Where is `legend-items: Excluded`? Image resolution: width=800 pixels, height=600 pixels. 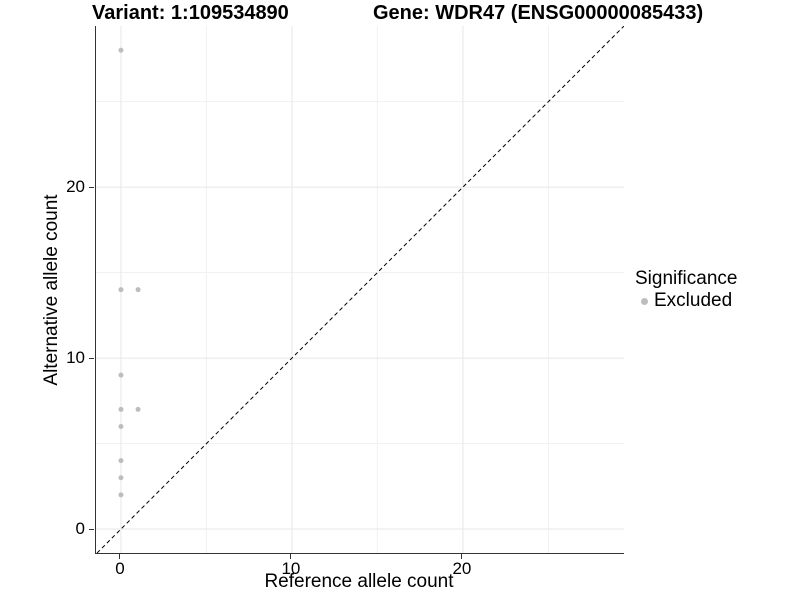 legend-items: Excluded is located at coordinates (686, 301).